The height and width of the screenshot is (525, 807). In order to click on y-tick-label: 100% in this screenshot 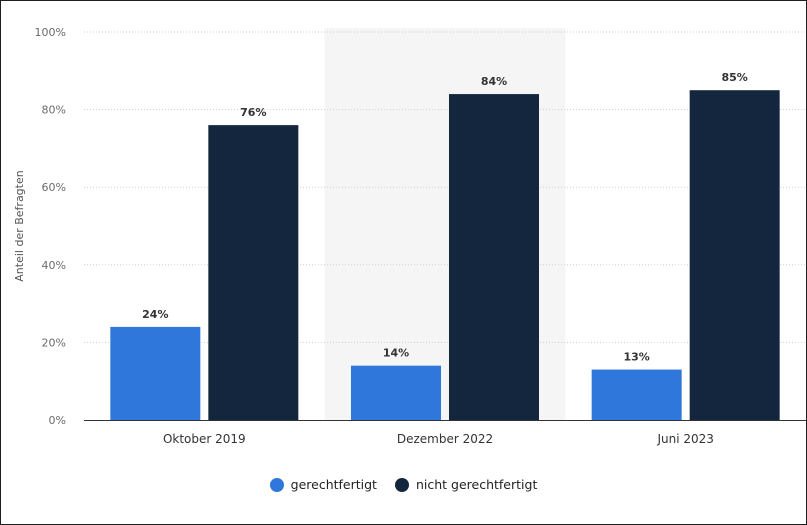, I will do `click(50, 32)`.